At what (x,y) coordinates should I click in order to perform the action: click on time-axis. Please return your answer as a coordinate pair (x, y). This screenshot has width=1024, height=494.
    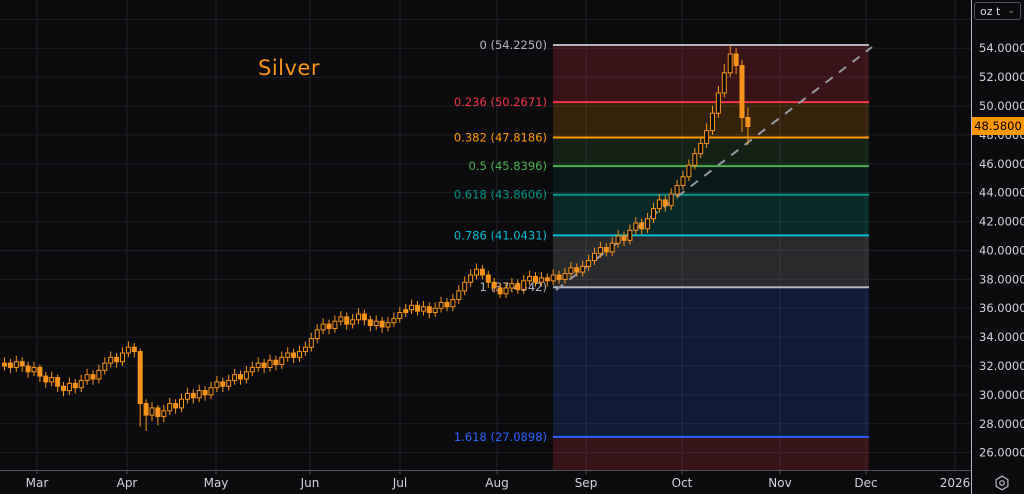
    Looking at the image, I should click on (485, 482).